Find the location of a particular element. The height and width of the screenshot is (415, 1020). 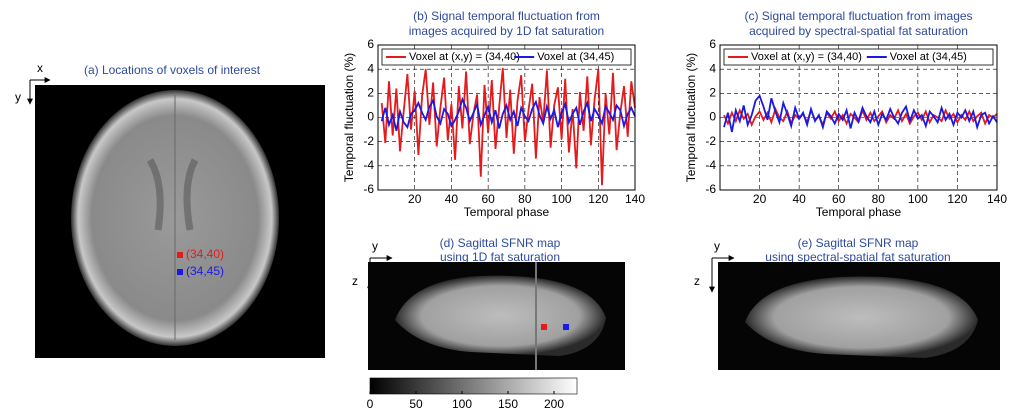

voxel-markers is located at coordinates (555, 327).